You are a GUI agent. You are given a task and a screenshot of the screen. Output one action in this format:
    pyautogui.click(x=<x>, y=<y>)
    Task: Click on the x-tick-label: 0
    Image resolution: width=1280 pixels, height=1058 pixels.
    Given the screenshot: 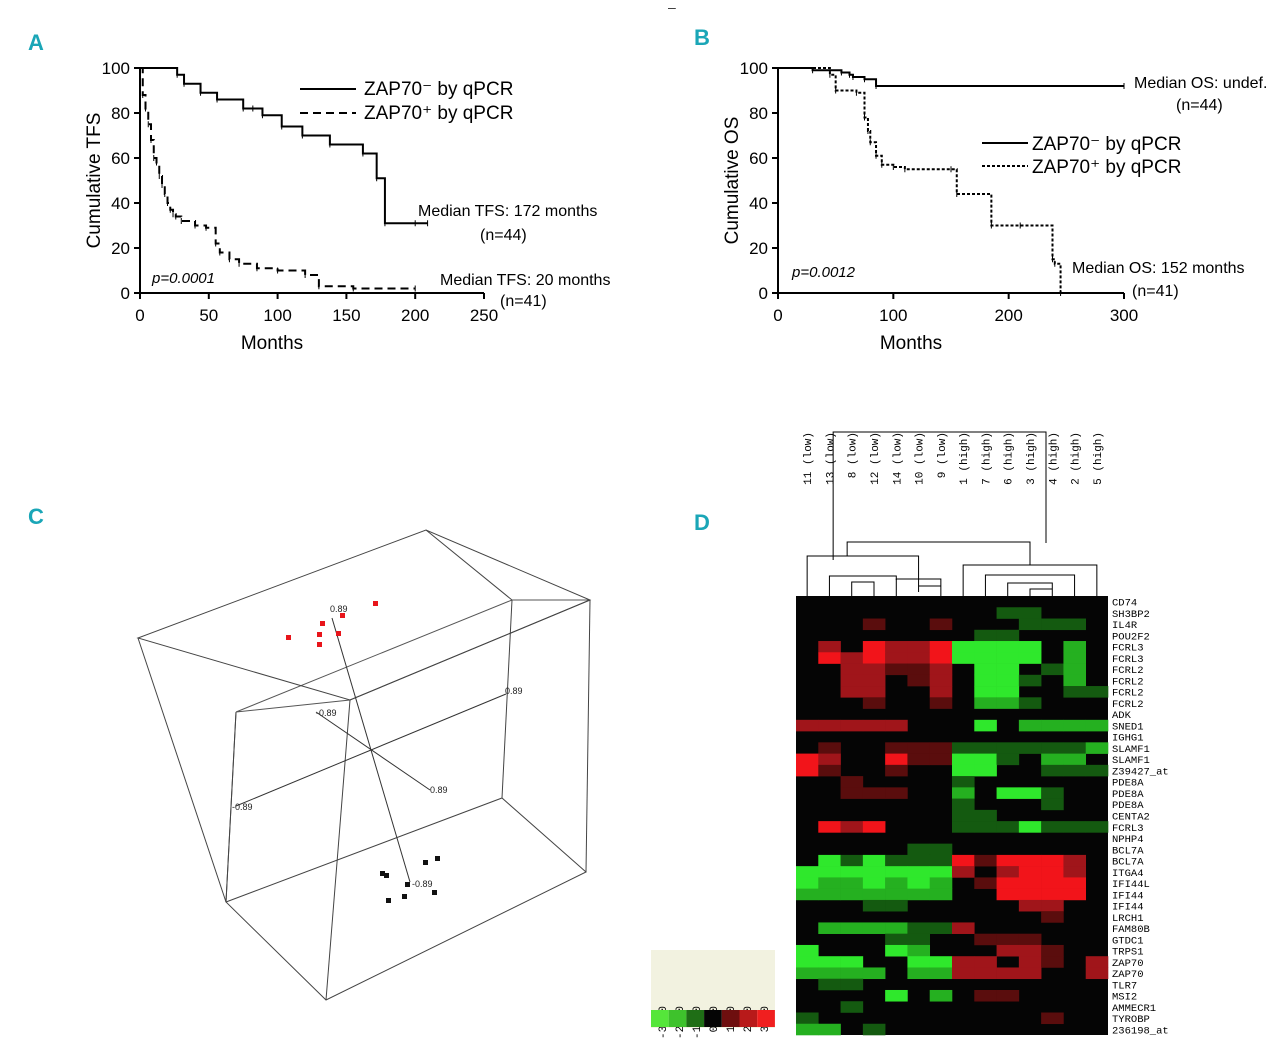 What is the action you would take?
    pyautogui.click(x=139, y=315)
    